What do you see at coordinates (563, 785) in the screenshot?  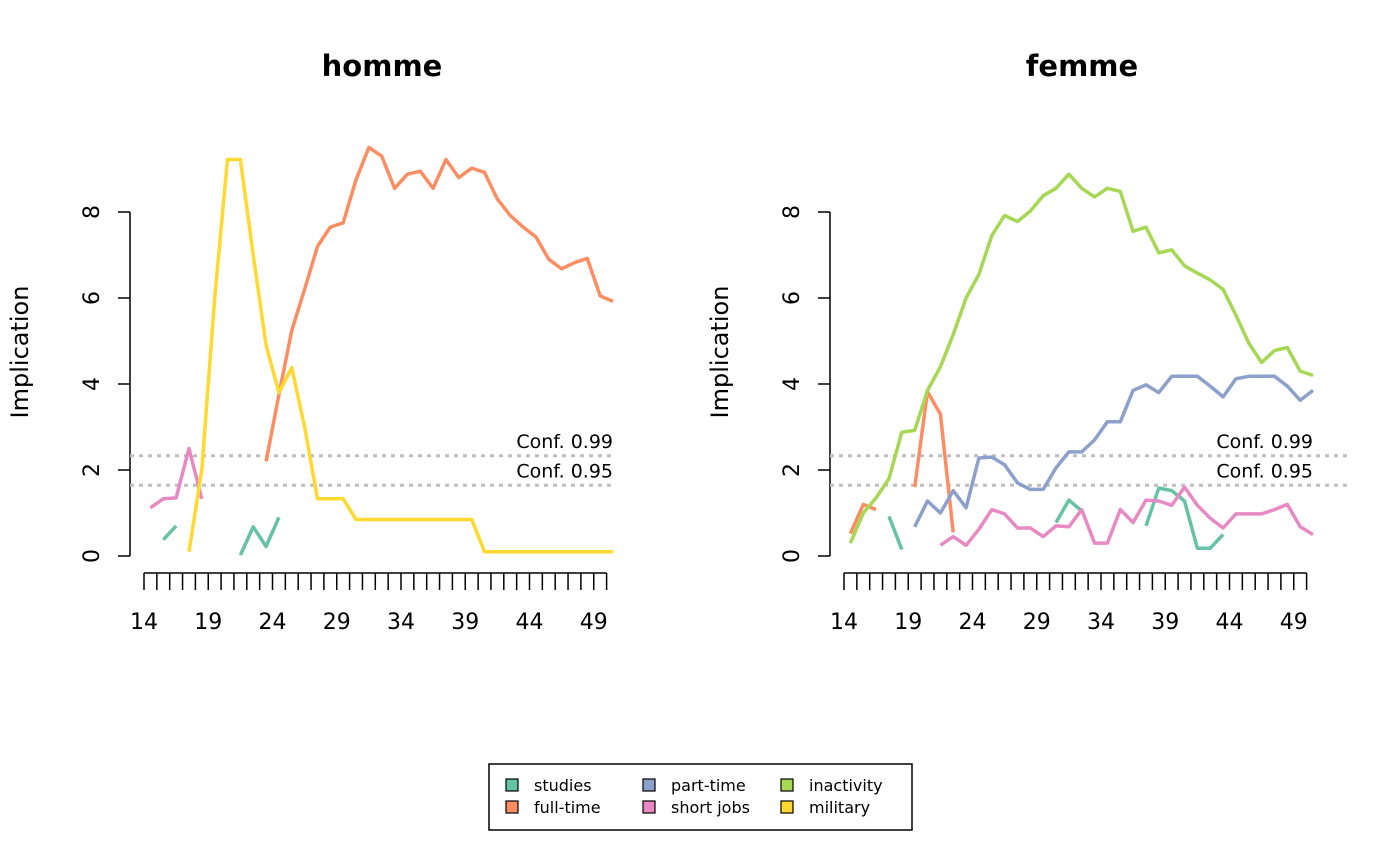 I see `legend-label: studies` at bounding box center [563, 785].